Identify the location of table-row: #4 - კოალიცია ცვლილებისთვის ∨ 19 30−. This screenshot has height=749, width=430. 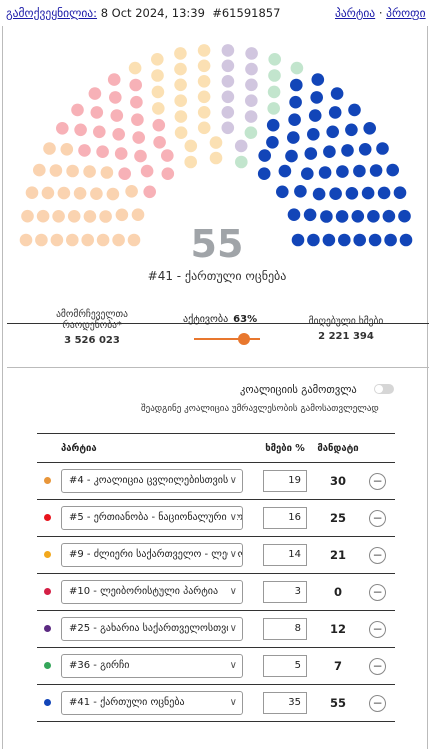
(216, 481).